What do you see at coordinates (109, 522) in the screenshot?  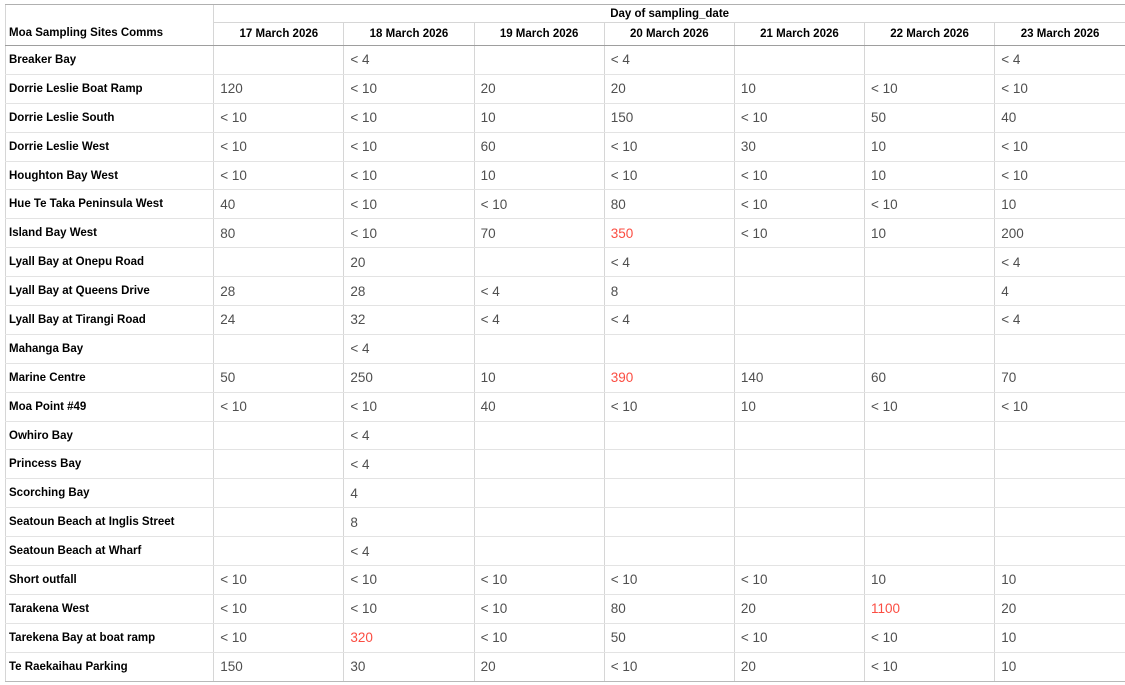 I see `site-name-cell: Seatoun Beach at Inglis Street` at bounding box center [109, 522].